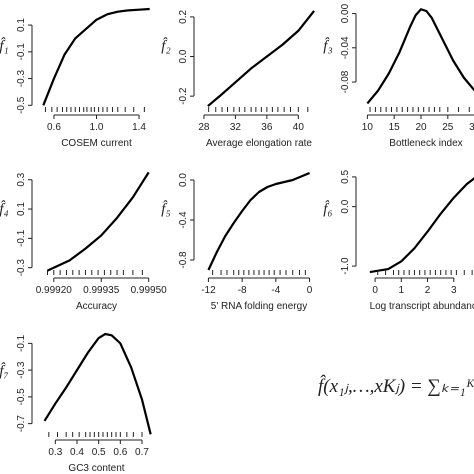 The image size is (474, 474). What do you see at coordinates (54, 290) in the screenshot?
I see `x-tick-label: 0.99920` at bounding box center [54, 290].